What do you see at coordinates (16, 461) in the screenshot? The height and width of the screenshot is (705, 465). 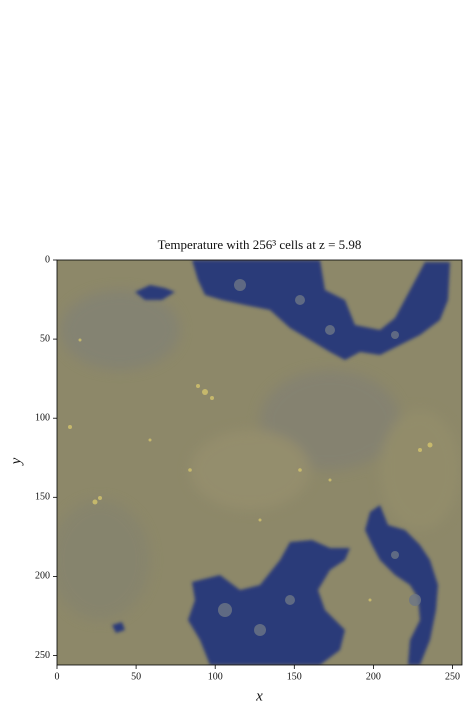 I see `y-axis-label: y` at bounding box center [16, 461].